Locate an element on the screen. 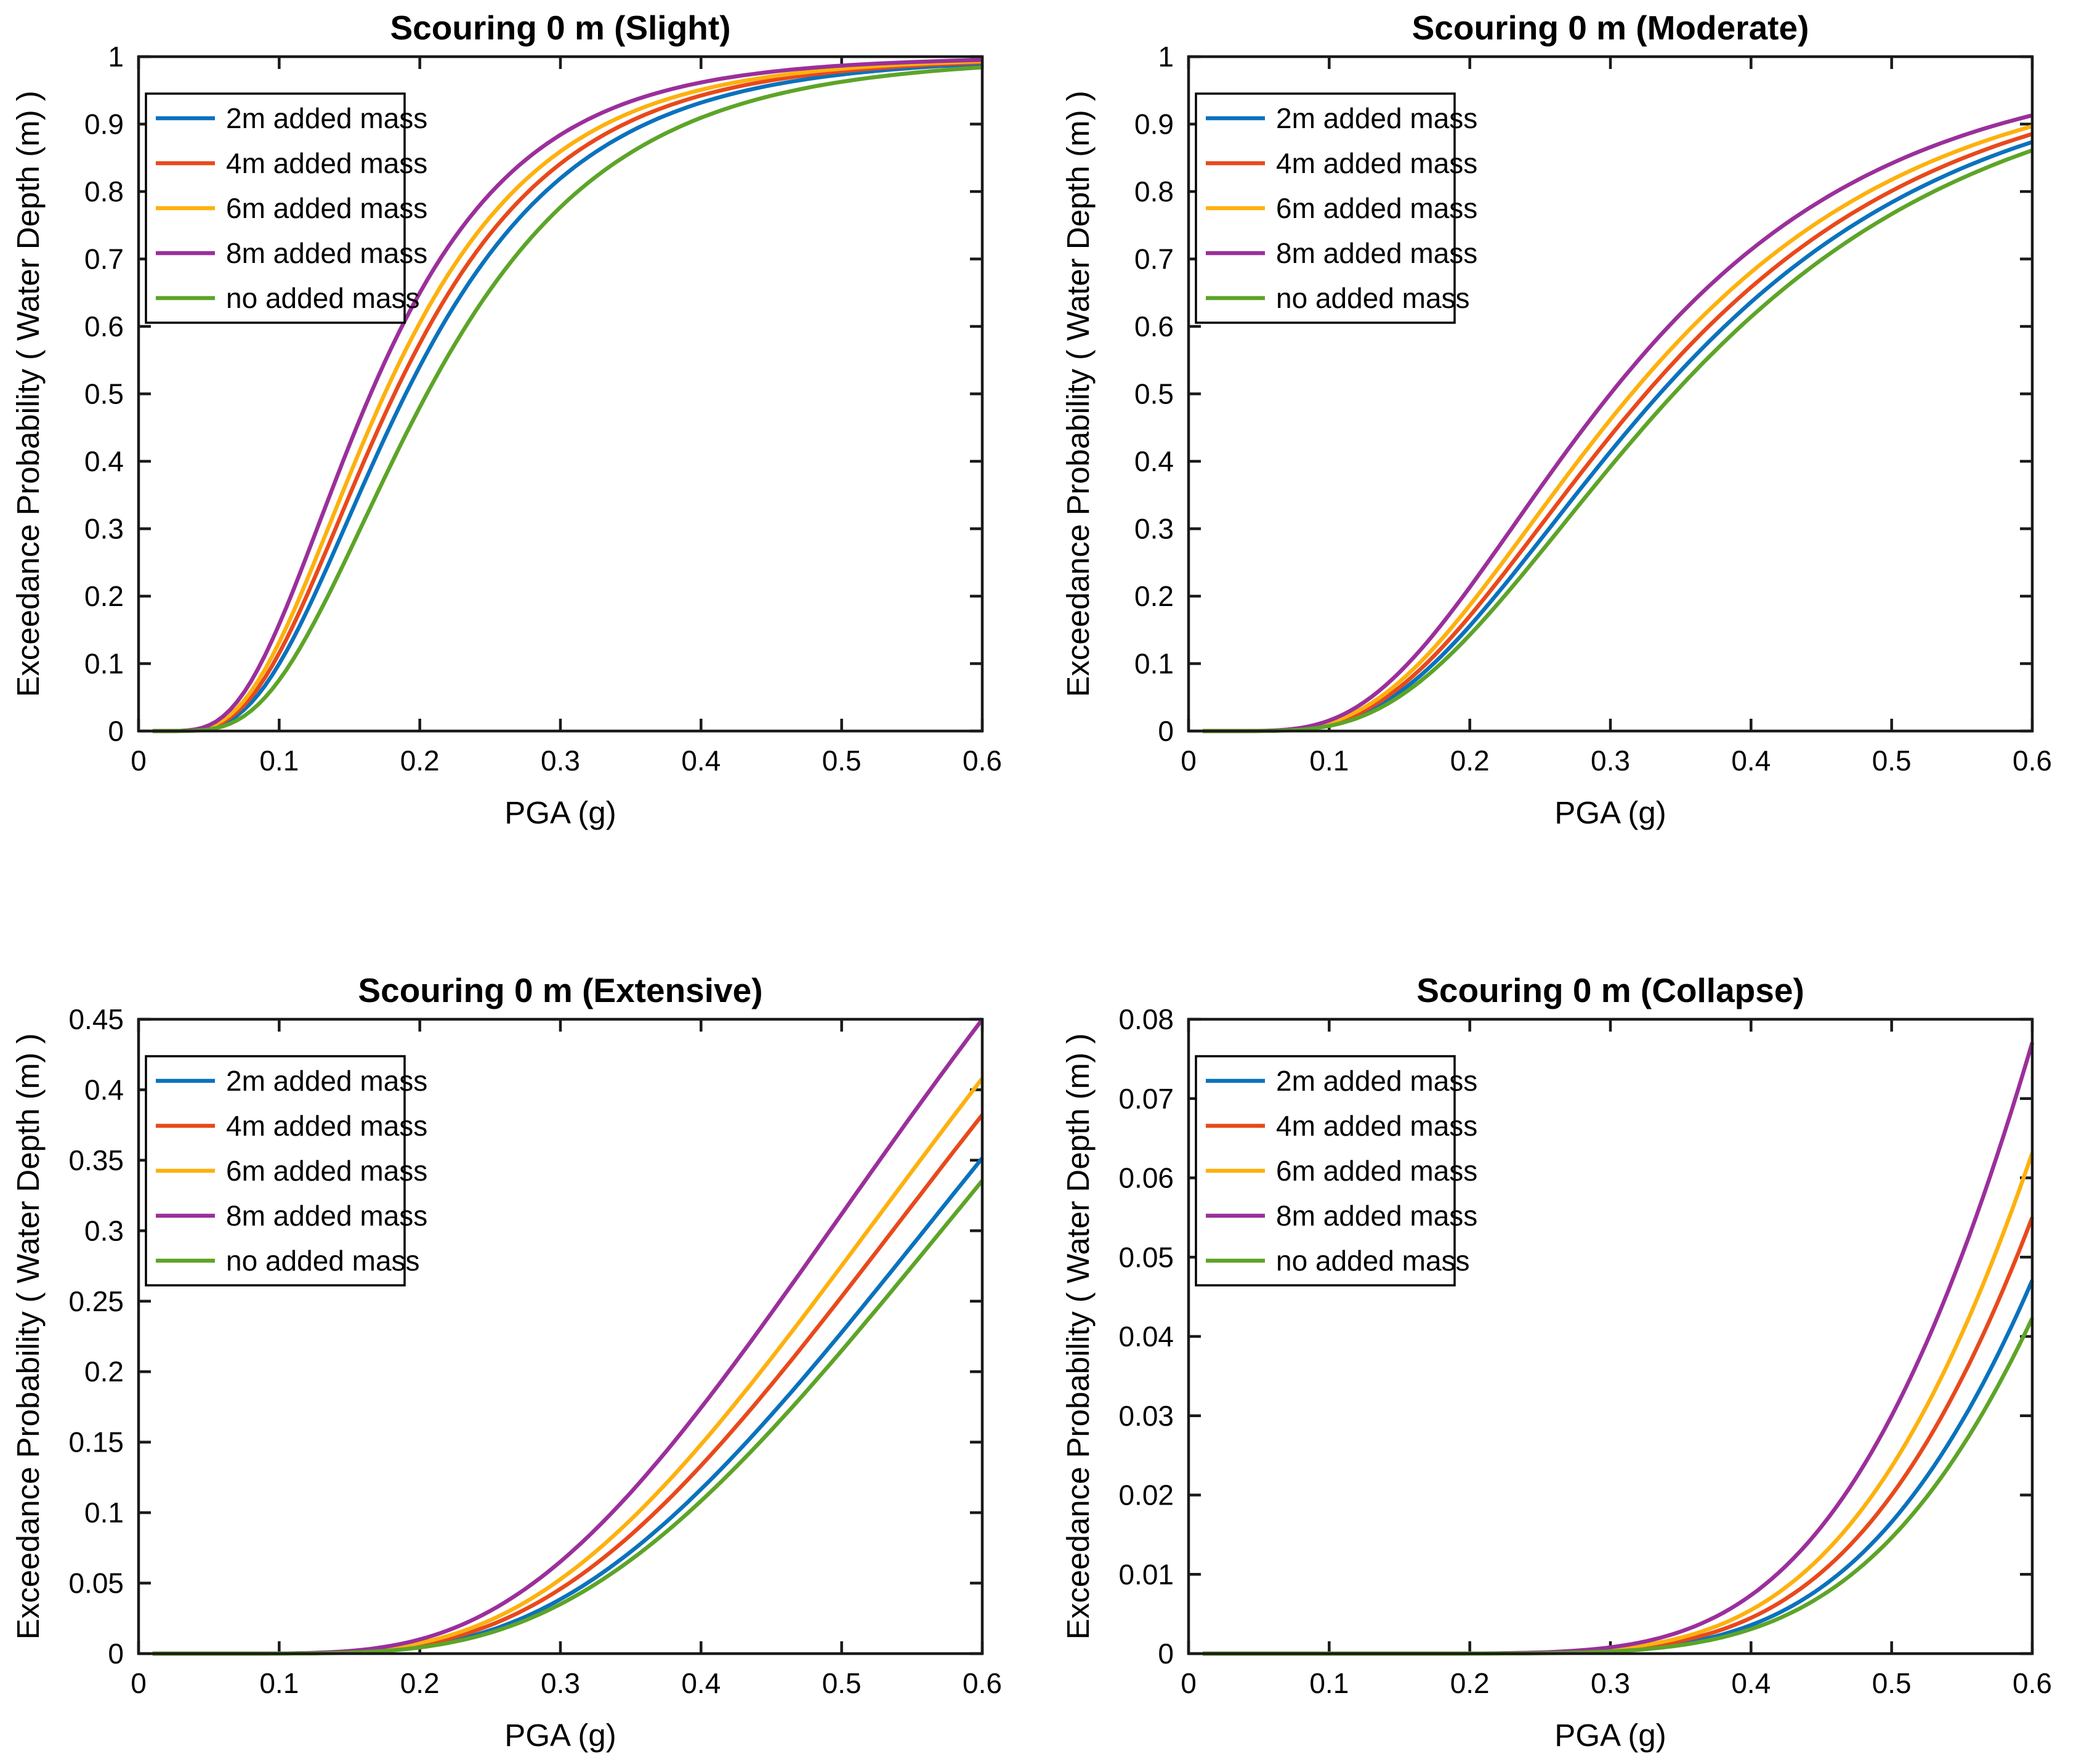  y-tick-label: 0.06 is located at coordinates (1146, 1178).